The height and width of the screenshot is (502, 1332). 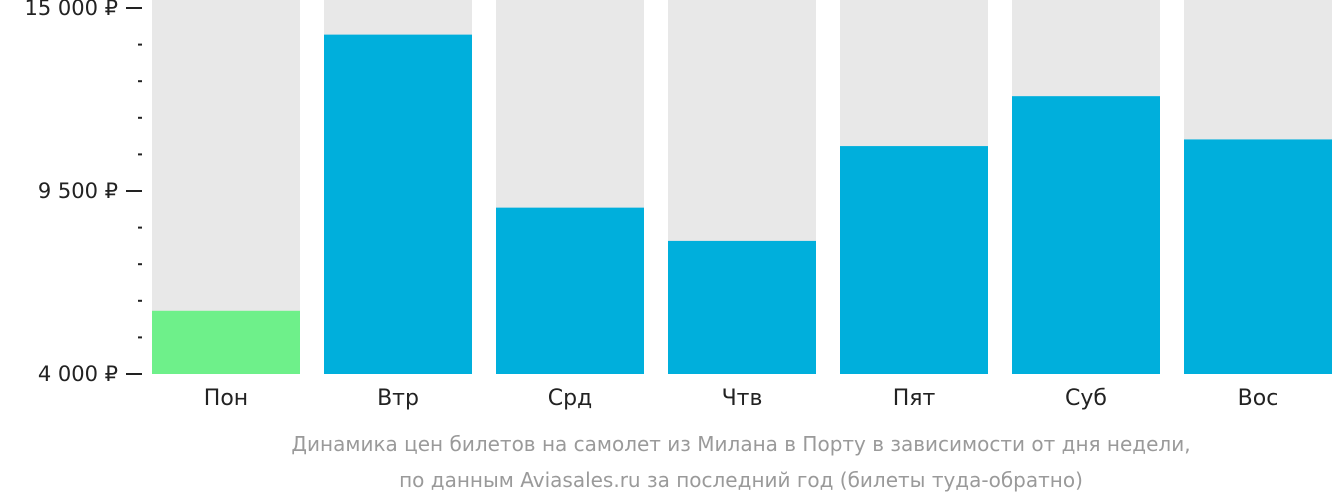 I want to click on y-tick-label: 9 500 ₽, so click(x=78, y=191).